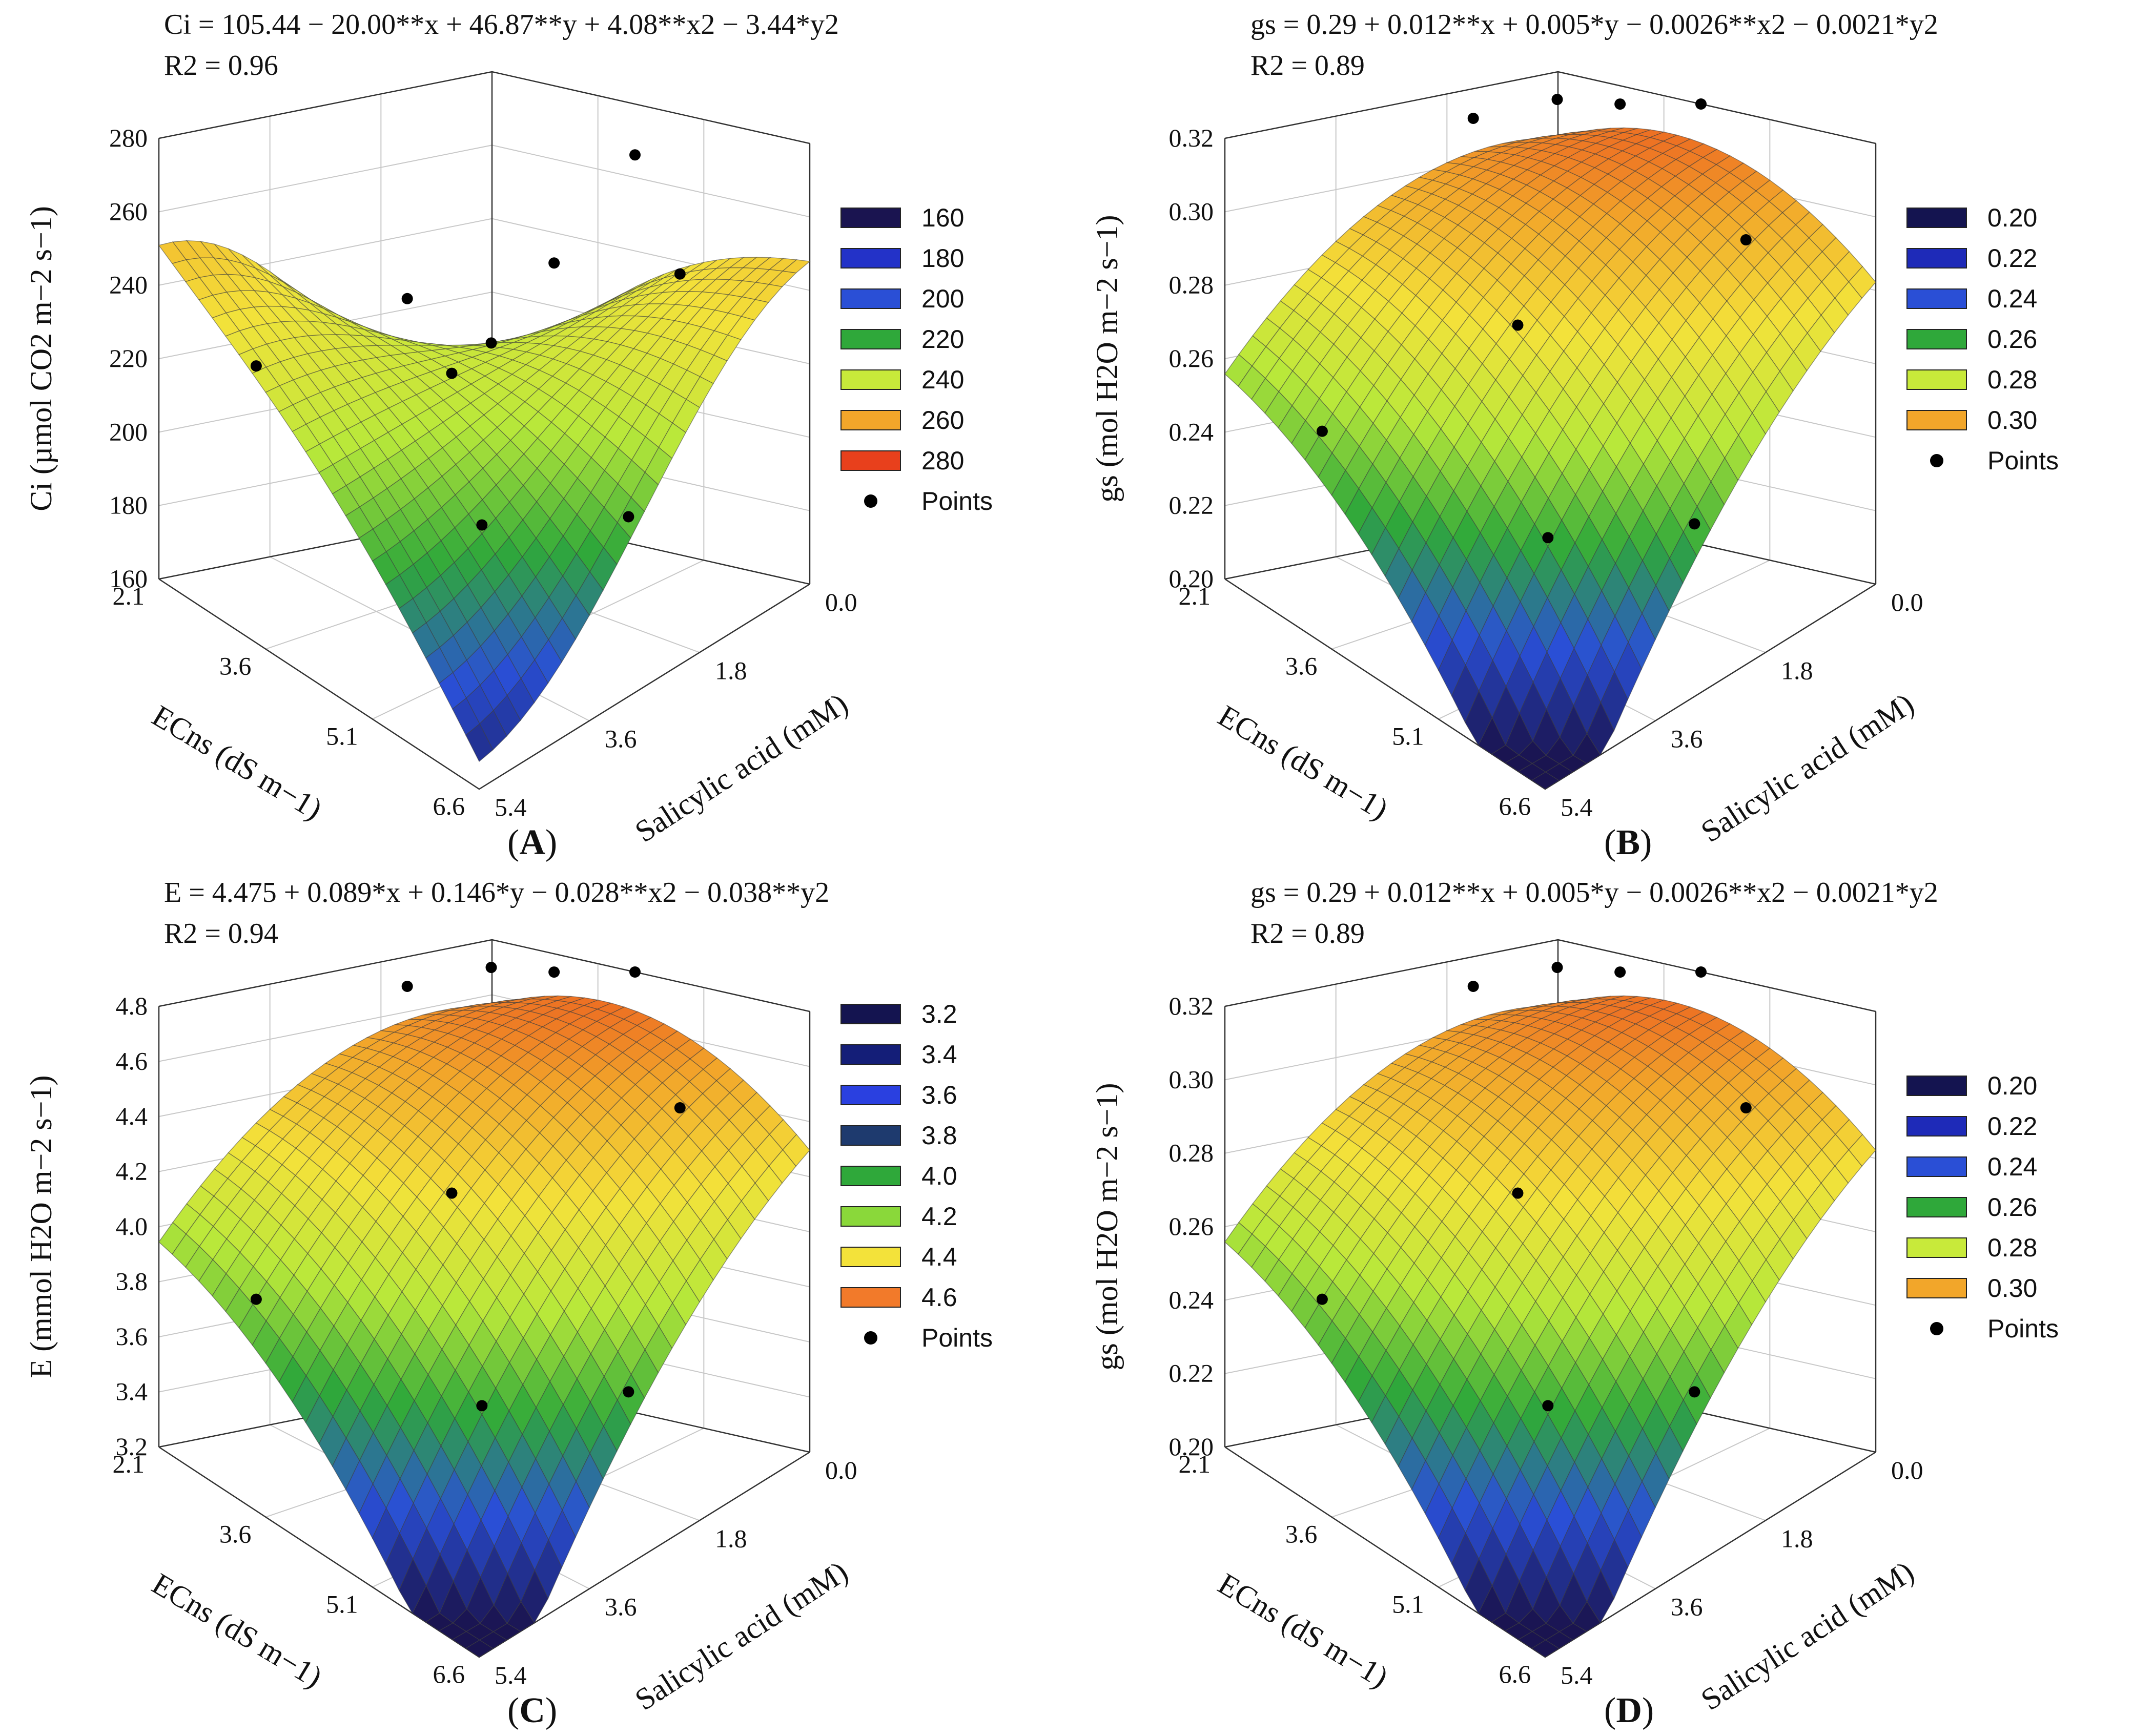 This screenshot has height=1736, width=2133. I want to click on response-surface, so click(1550, 1326).